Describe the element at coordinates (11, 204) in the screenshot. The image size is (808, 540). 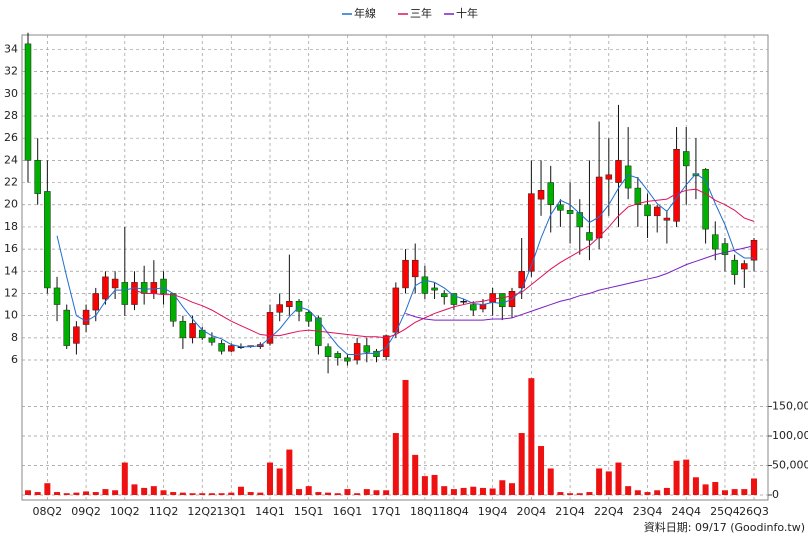
I see `y-tick-label: 20` at that location.